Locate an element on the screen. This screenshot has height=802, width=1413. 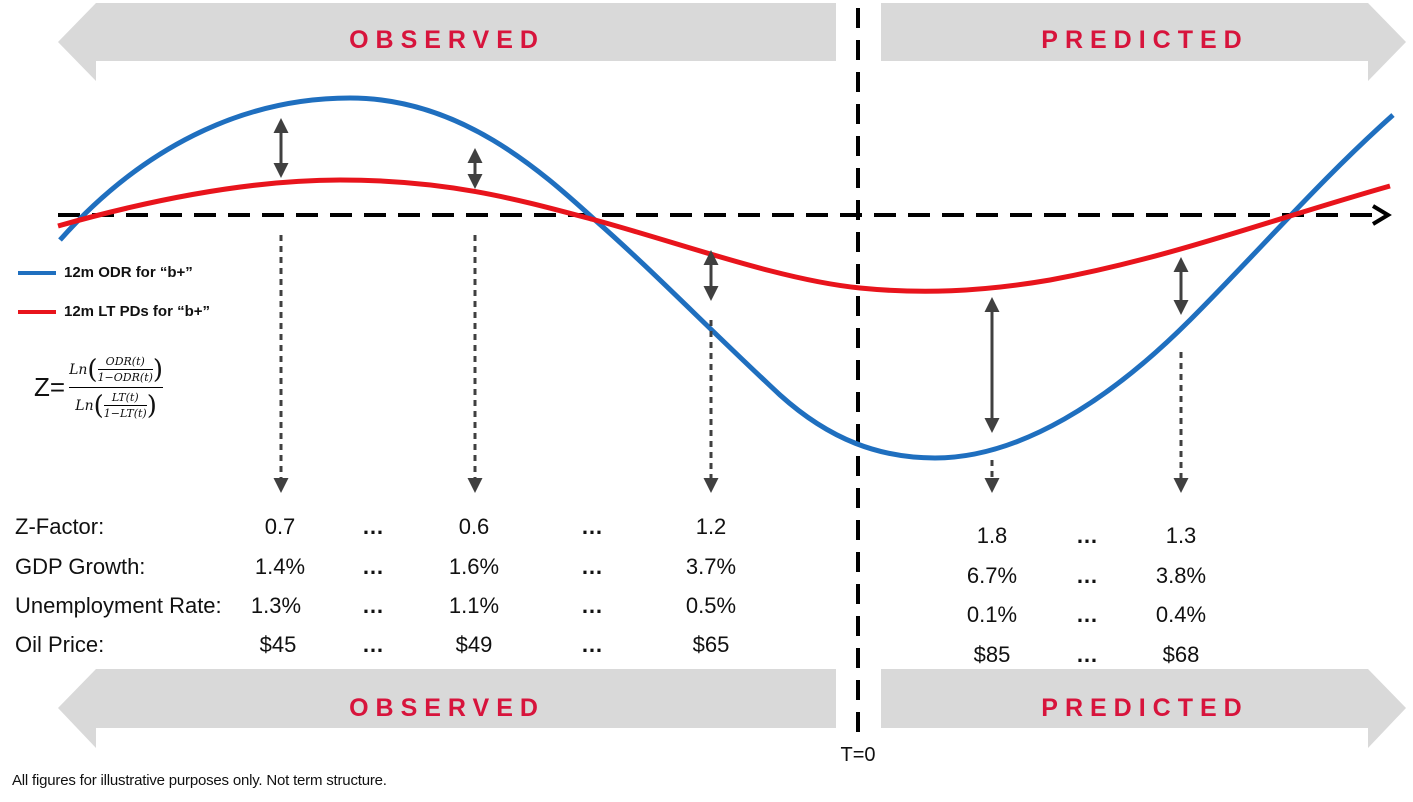
legend-odr-label: 12m ODR for “b+” is located at coordinates (128, 272).